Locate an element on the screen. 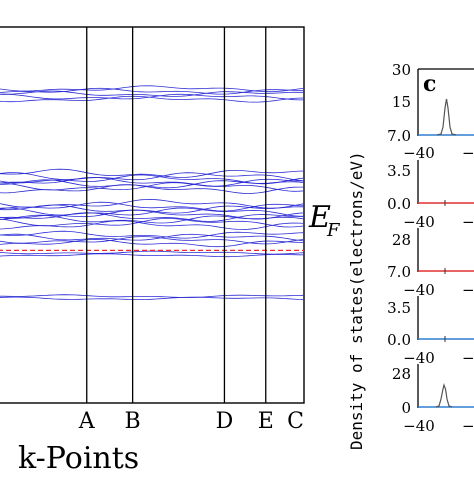 This screenshot has height=478, width=474. dos-subplot-2-xtick-b: −3 is located at coordinates (468, 222).